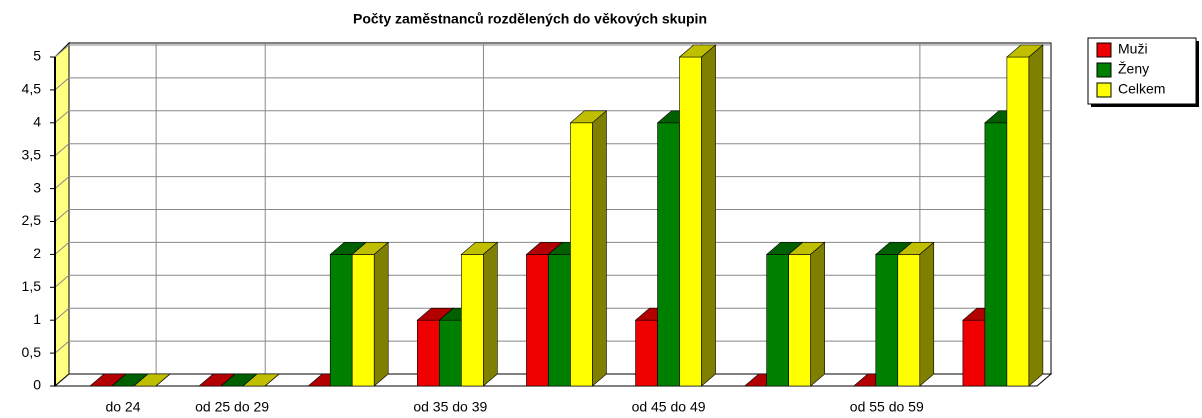  I want to click on y-tick-label: 3, so click(37, 187).